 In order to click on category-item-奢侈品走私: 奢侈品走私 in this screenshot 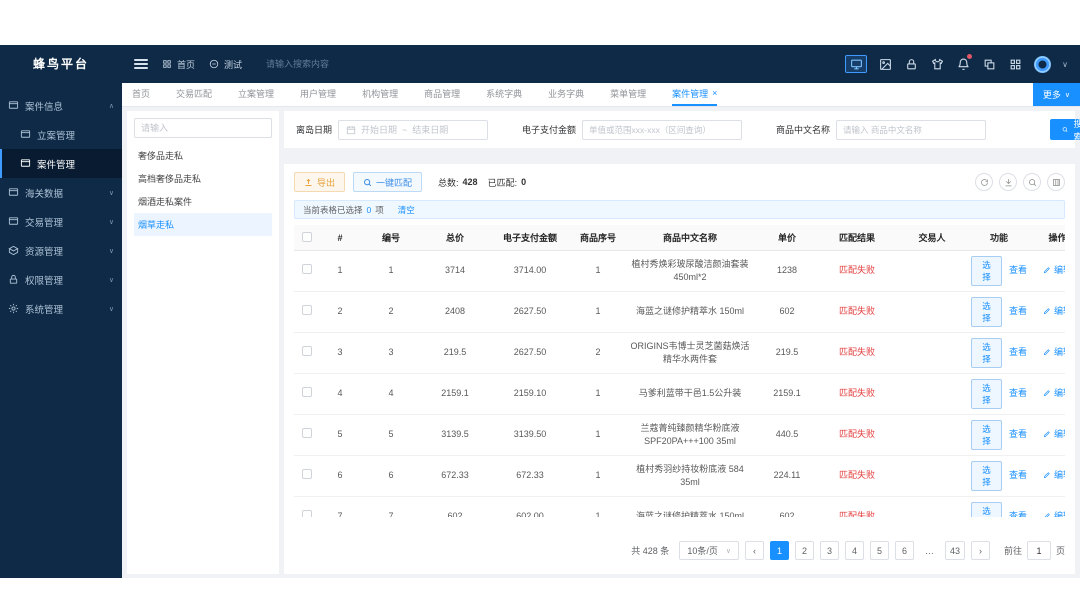, I will do `click(161, 156)`.